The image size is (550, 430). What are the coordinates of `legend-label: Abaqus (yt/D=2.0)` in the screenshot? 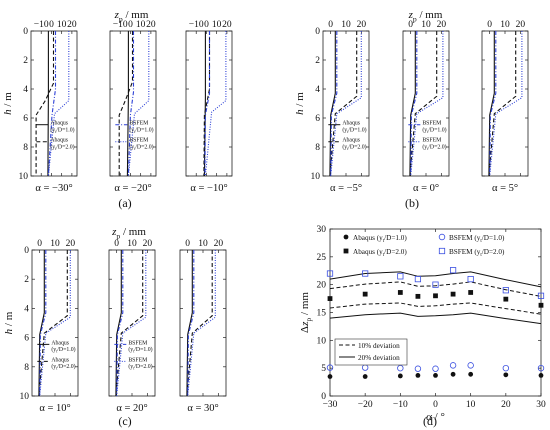 It's located at (380, 253).